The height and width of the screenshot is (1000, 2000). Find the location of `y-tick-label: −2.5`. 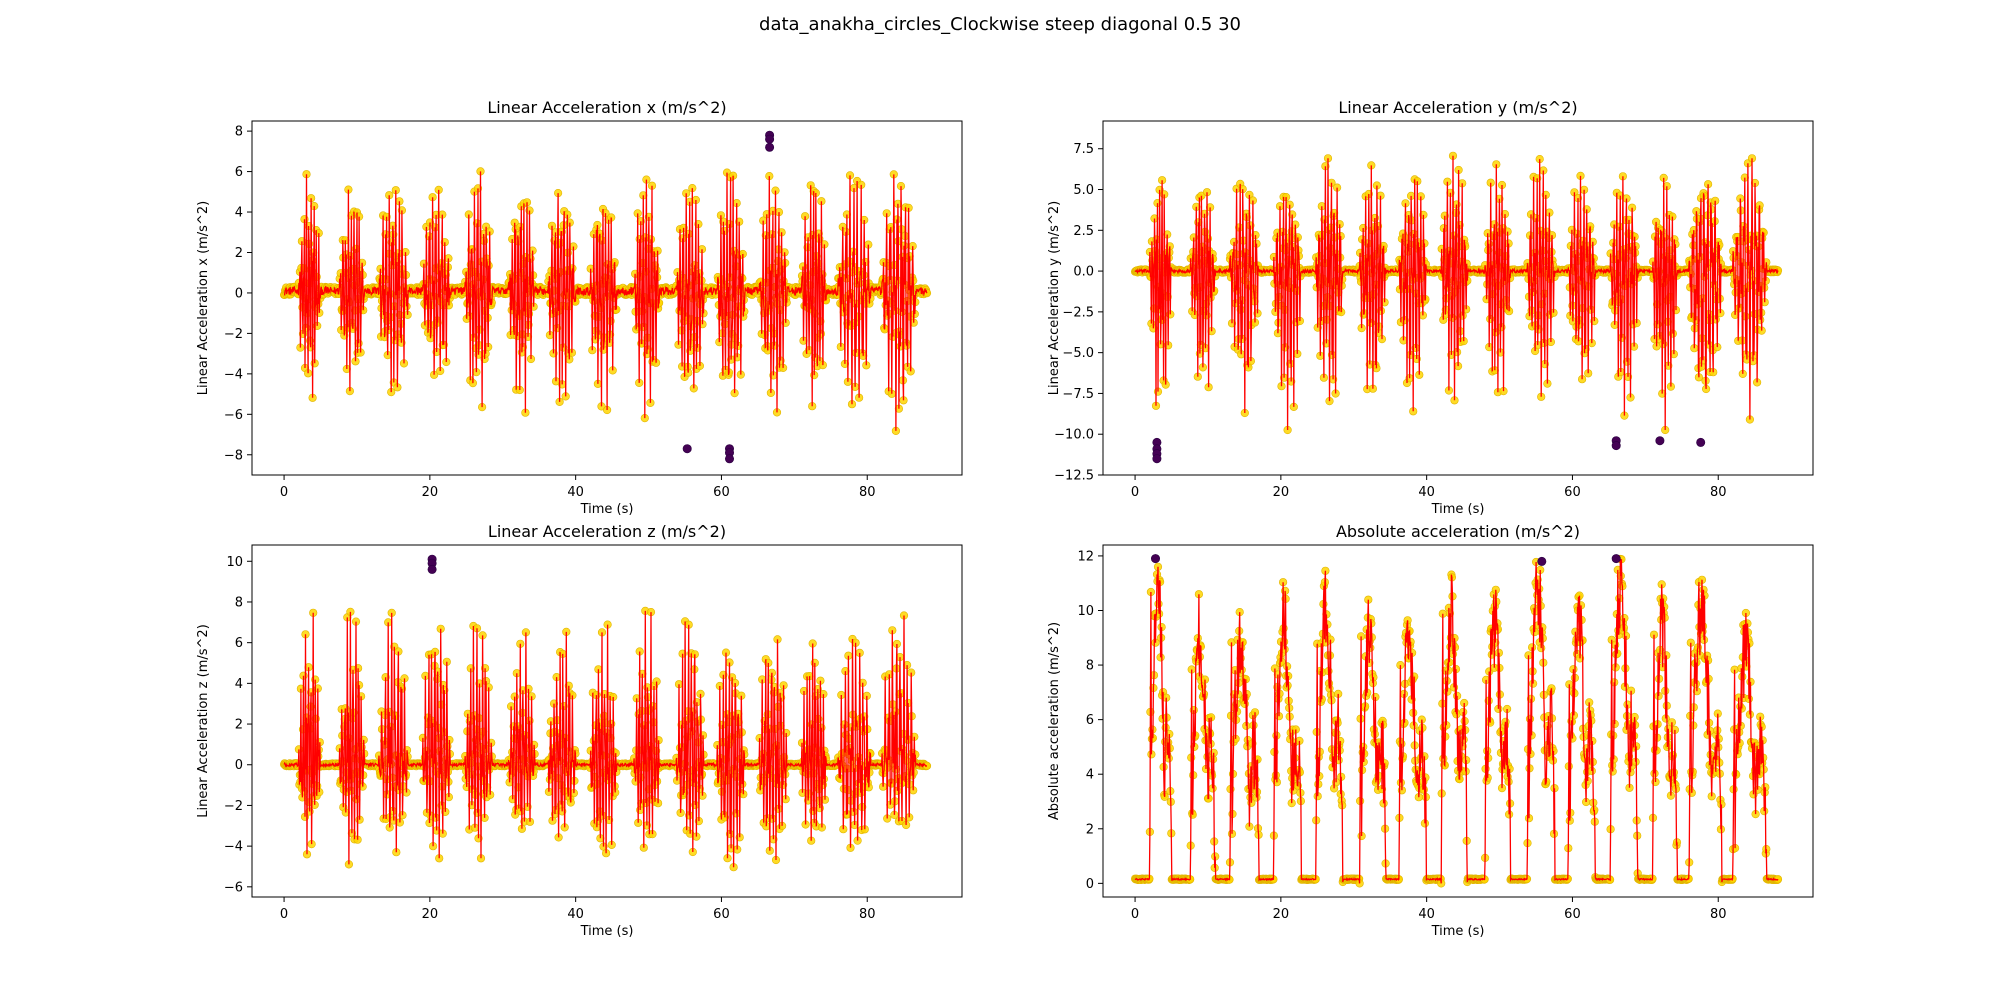

y-tick-label: −2.5 is located at coordinates (1078, 312).